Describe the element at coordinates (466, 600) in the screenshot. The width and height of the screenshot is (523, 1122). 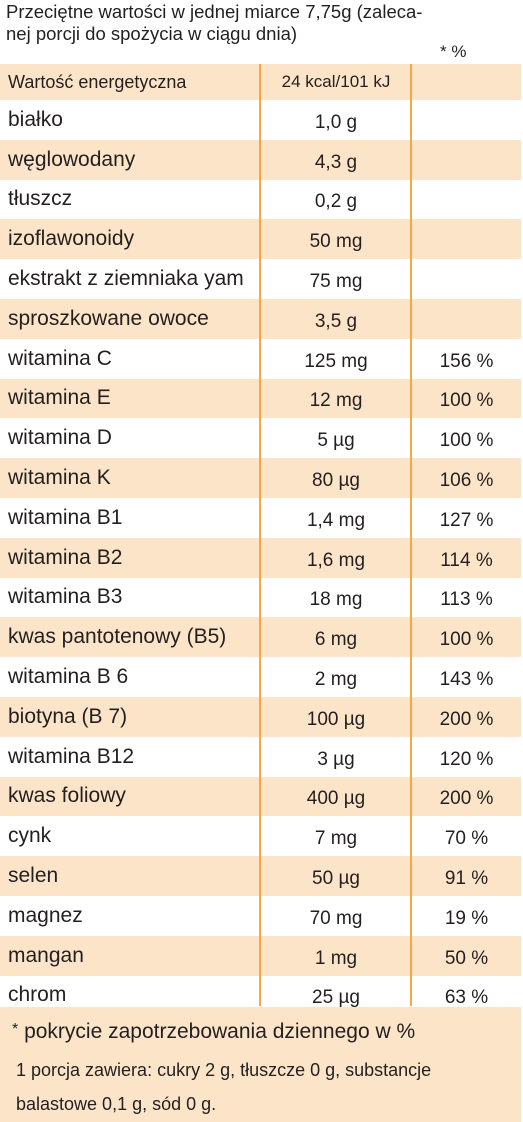
I see `daily-value-percent: 113 %` at that location.